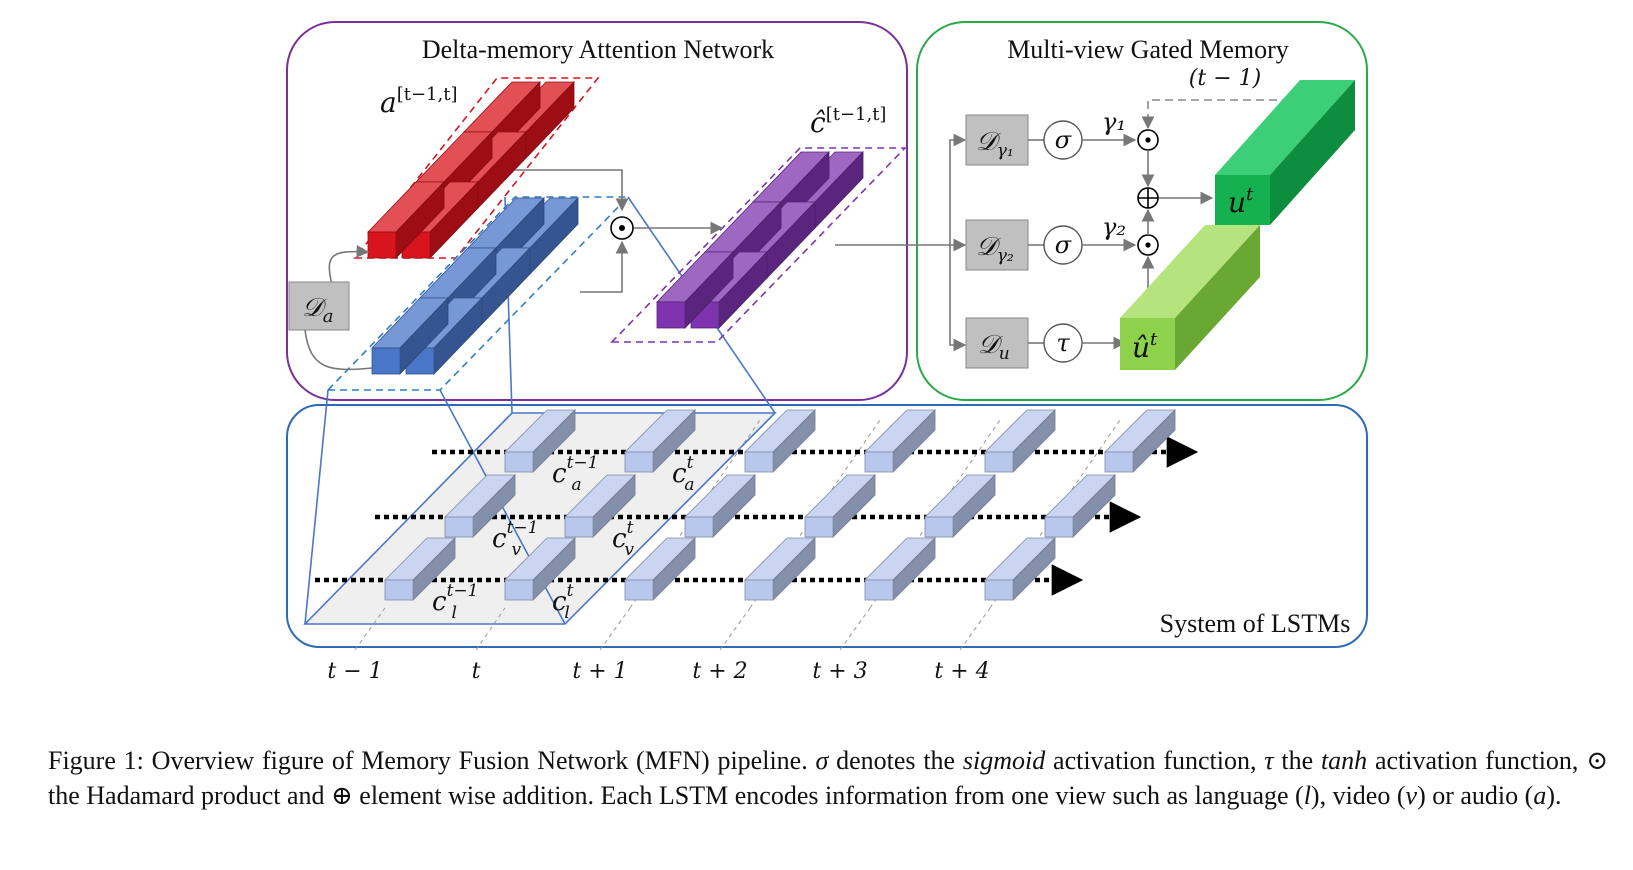 Image resolution: width=1633 pixels, height=870 pixels. I want to click on cell-label-3: ct v, so click(623, 539).